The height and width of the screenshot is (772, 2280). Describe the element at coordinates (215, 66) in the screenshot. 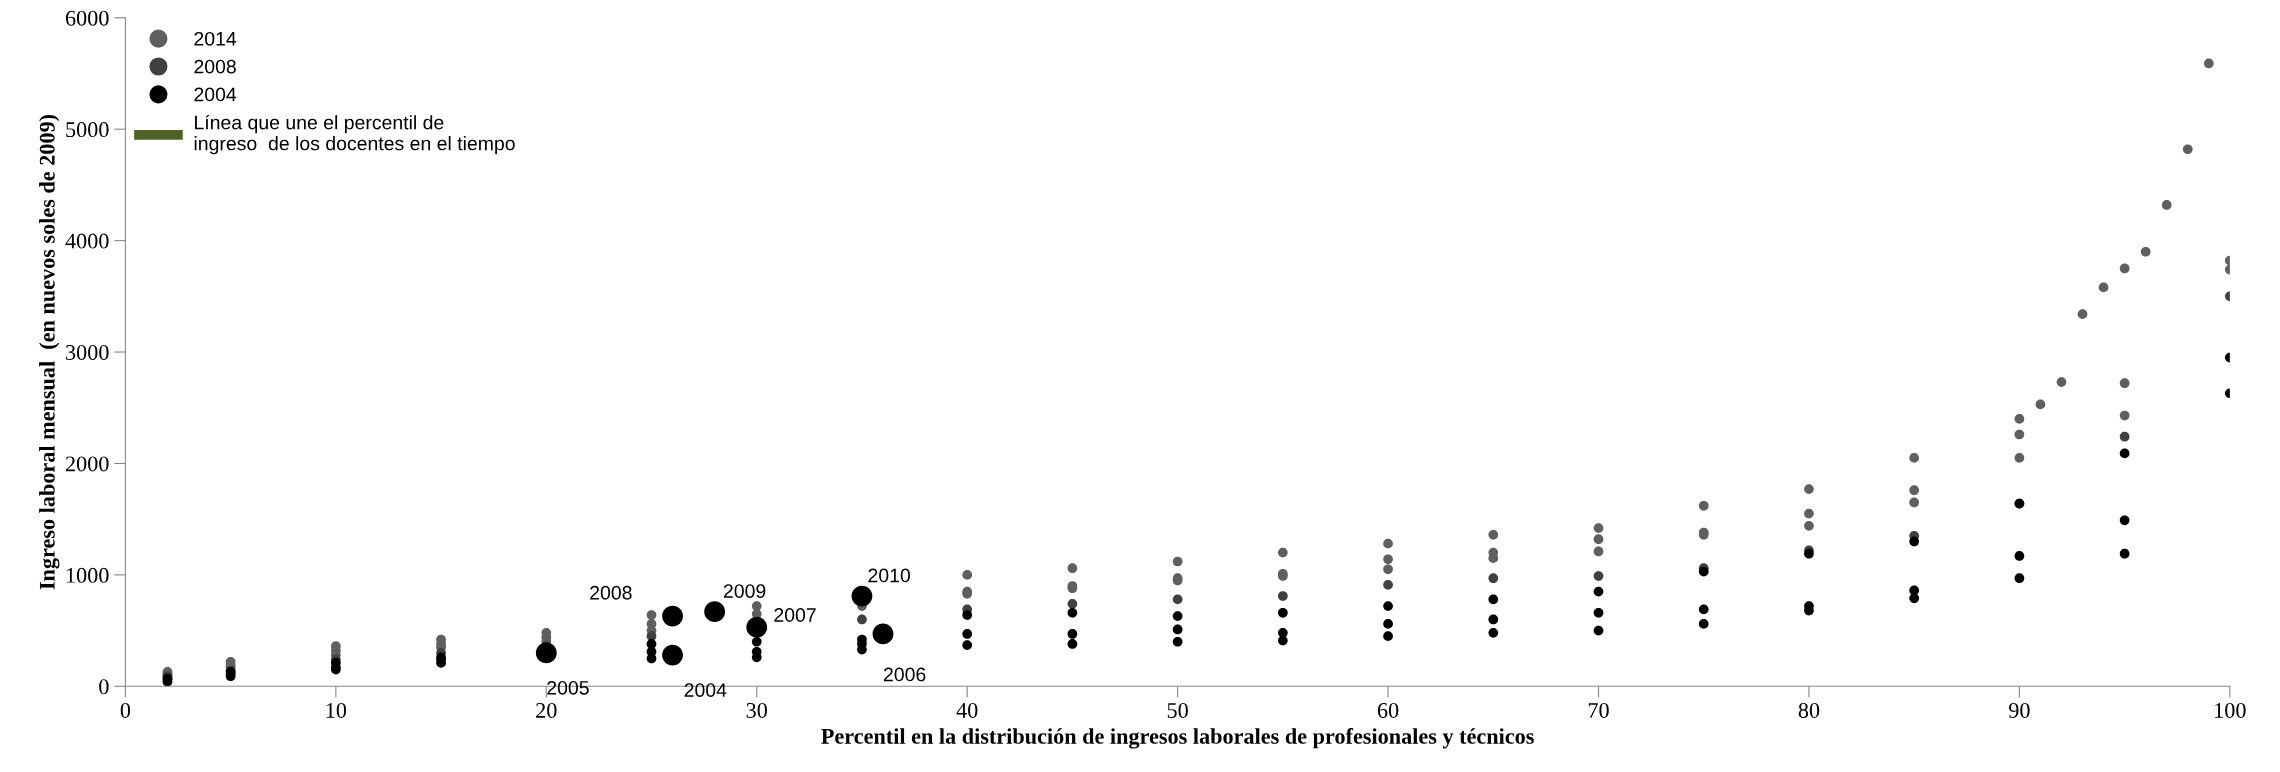

I see `legend-label: 2008` at that location.